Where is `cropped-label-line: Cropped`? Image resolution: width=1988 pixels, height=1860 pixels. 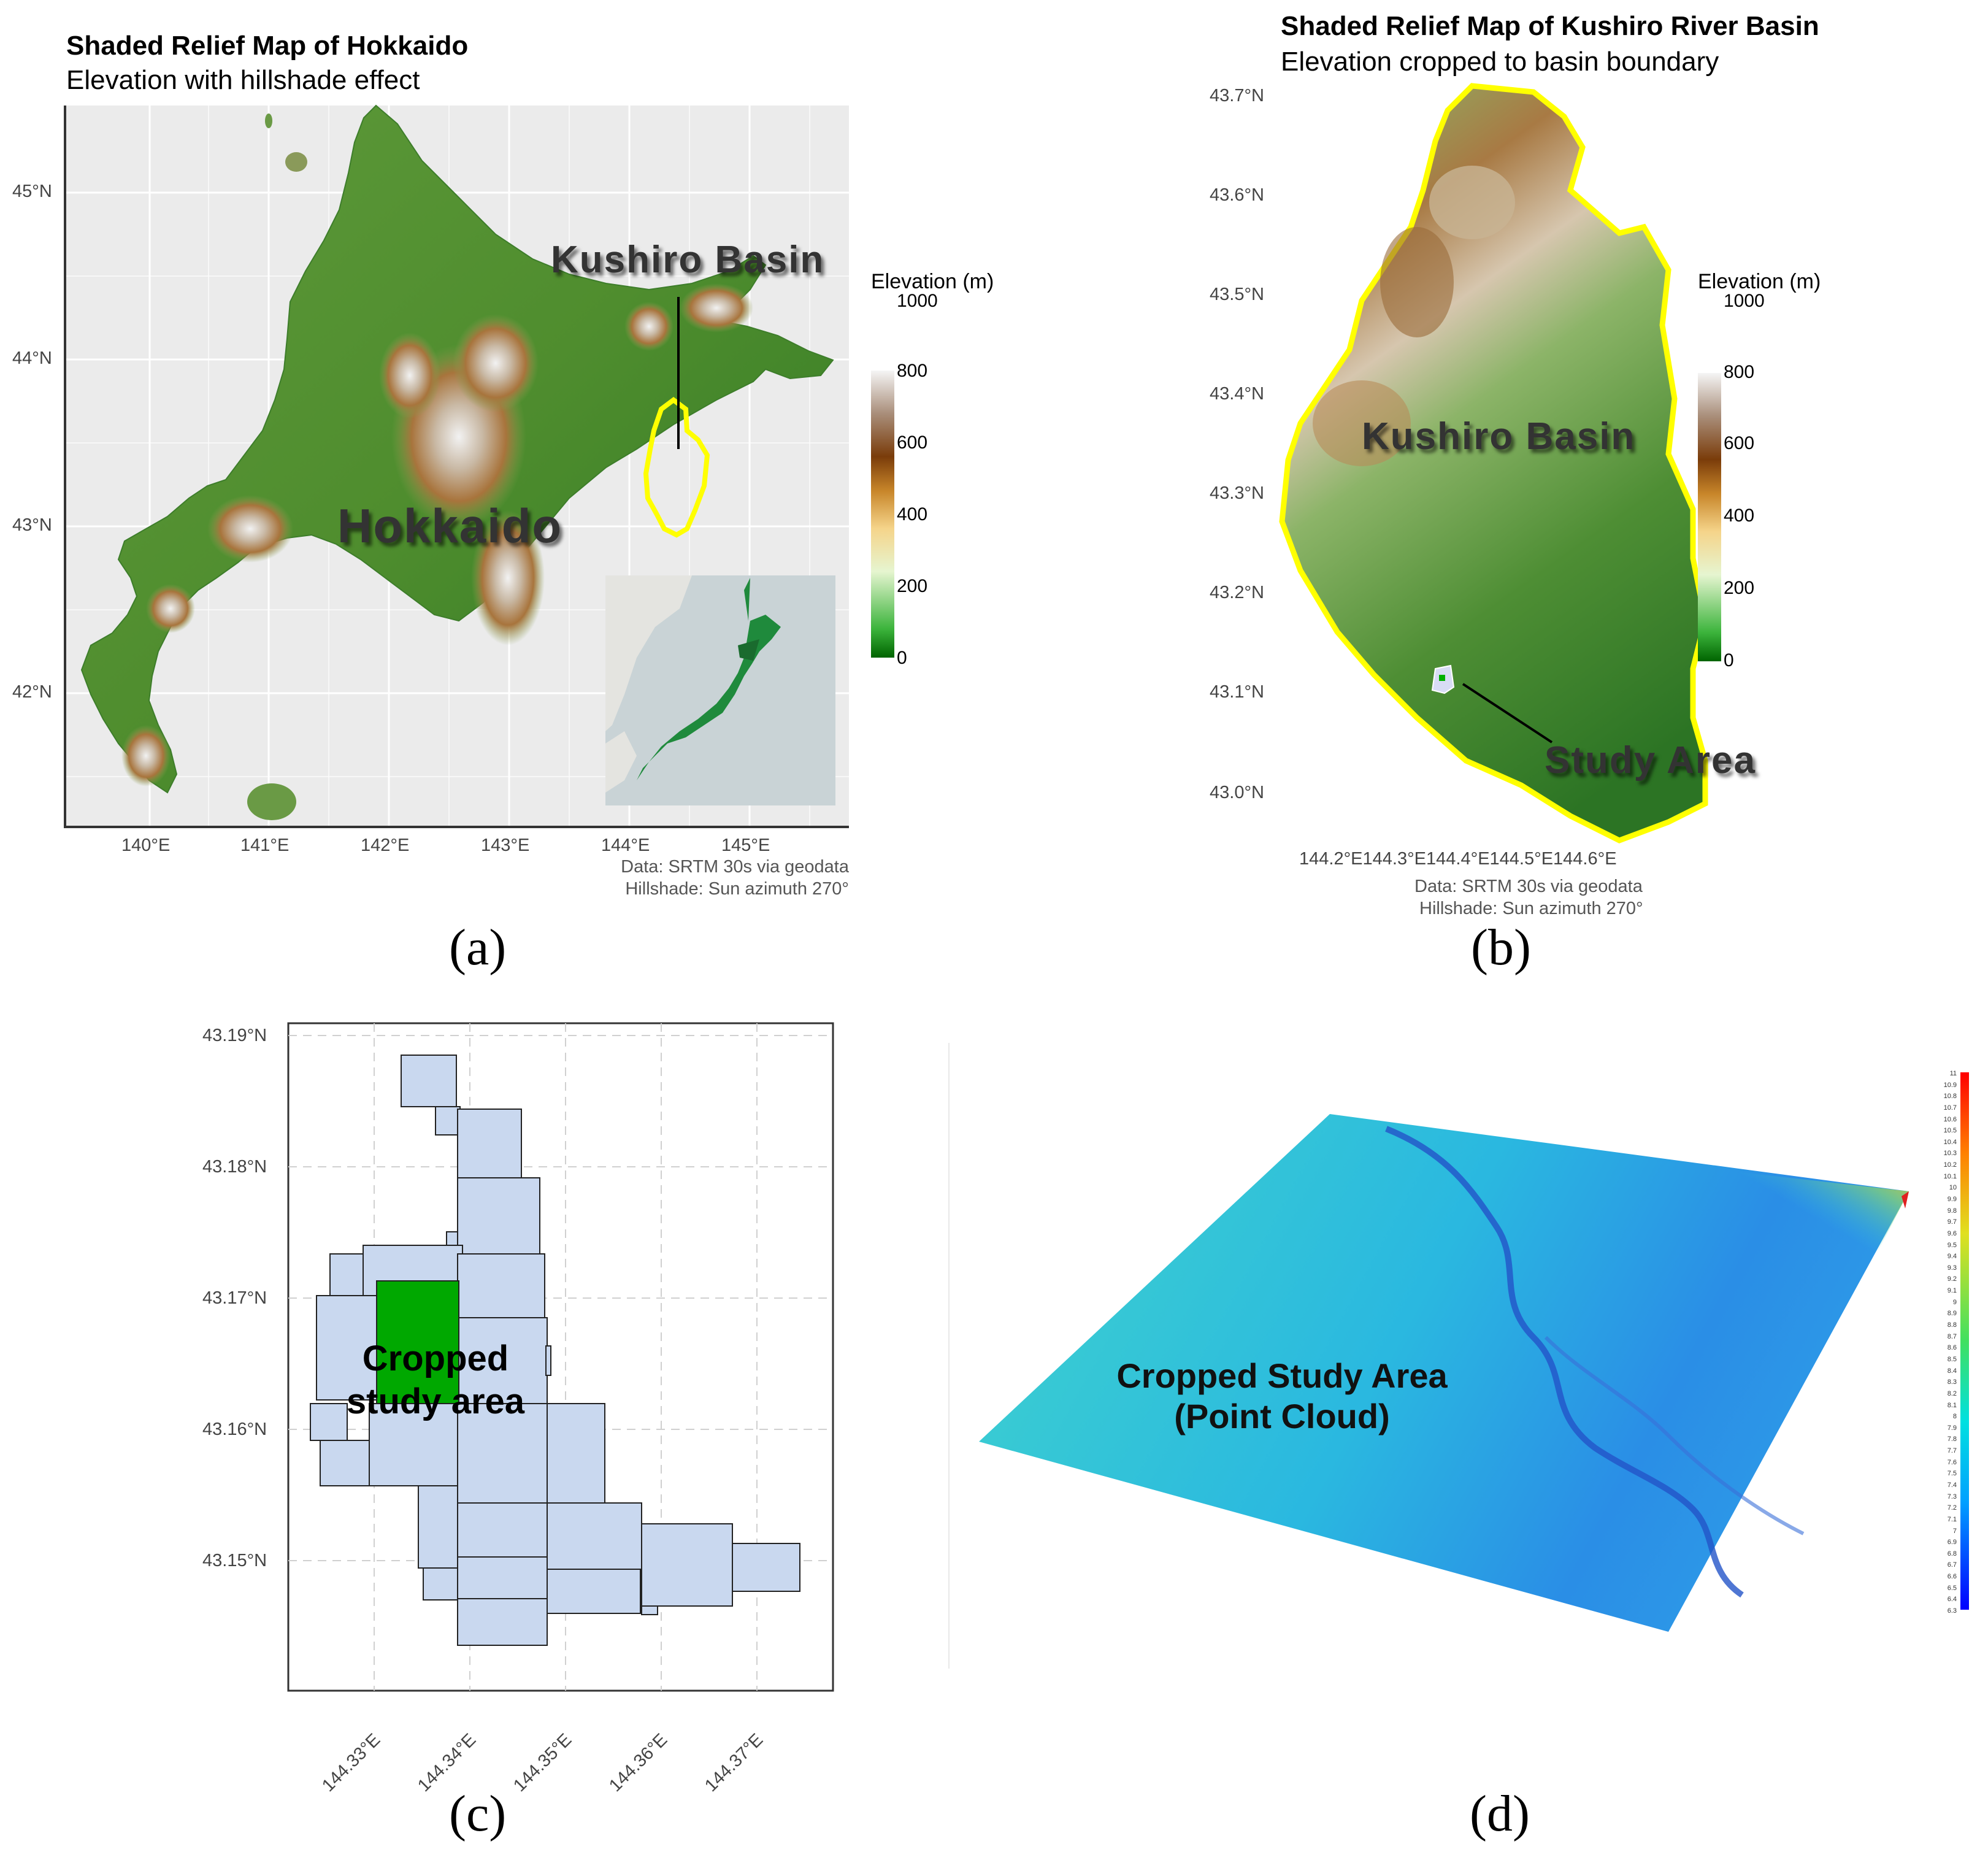
cropped-label-line: Cropped is located at coordinates (435, 1358).